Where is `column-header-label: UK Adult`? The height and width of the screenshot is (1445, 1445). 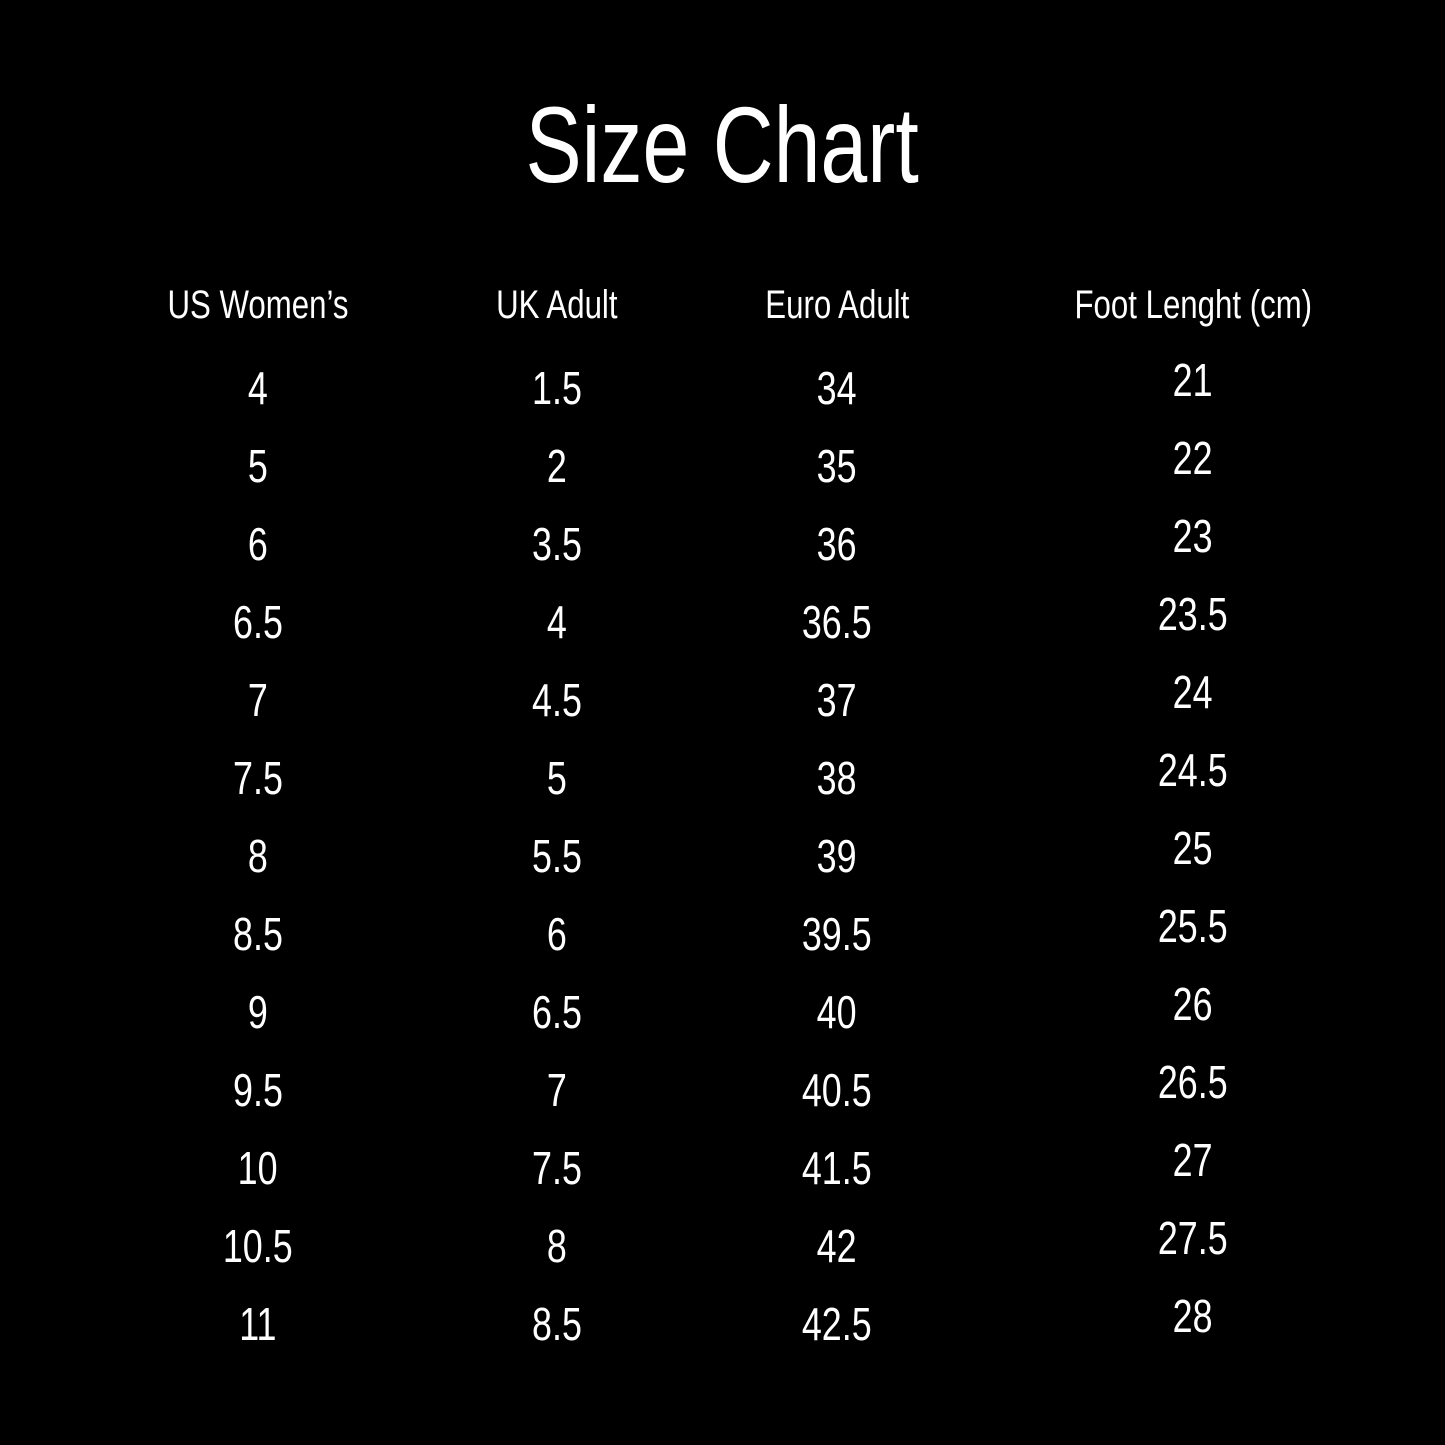 column-header-label: UK Adult is located at coordinates (557, 305).